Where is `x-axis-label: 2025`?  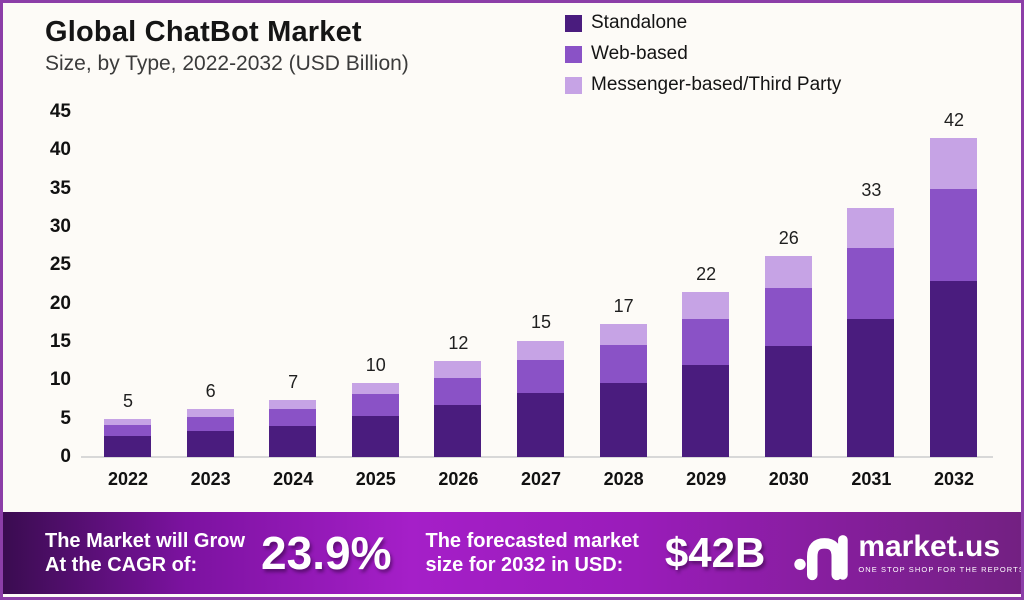
x-axis-label: 2025 is located at coordinates (375, 479).